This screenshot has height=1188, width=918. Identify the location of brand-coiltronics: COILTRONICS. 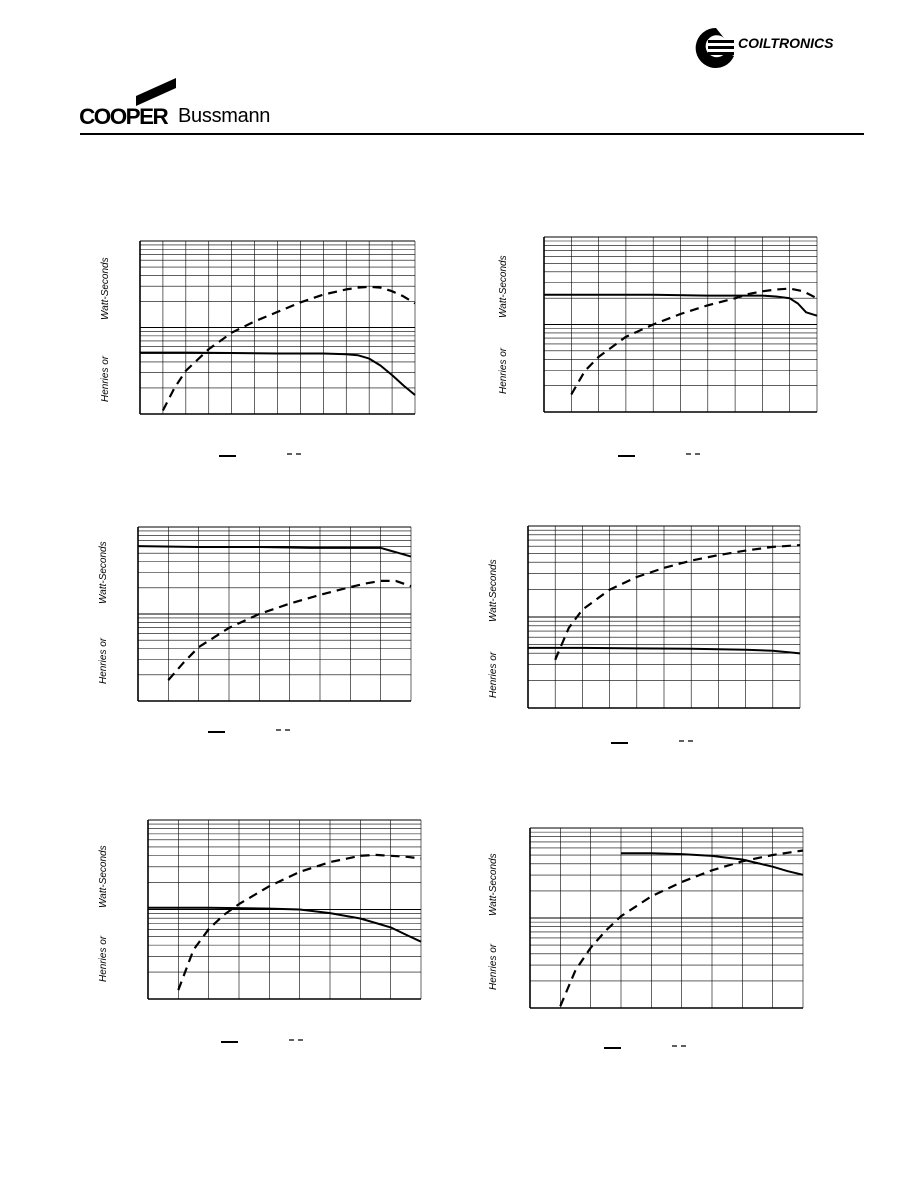
(786, 43).